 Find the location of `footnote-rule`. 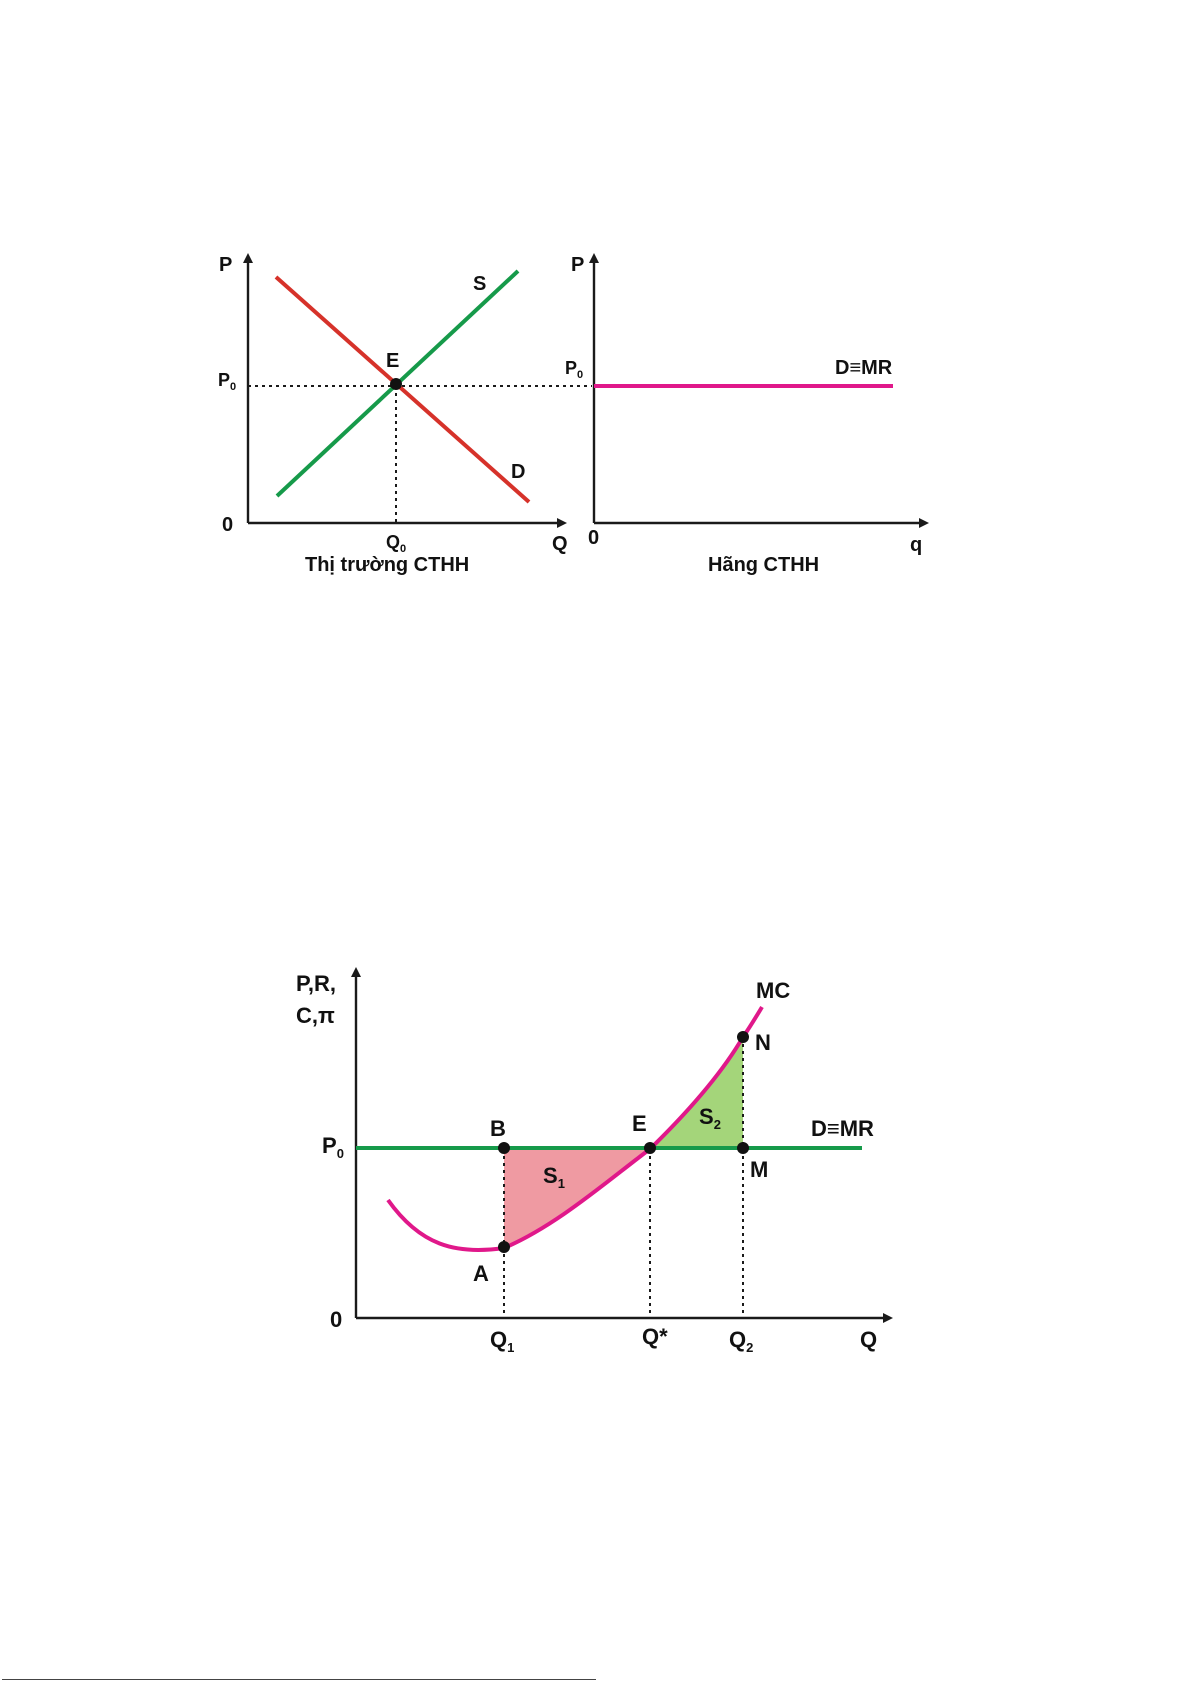

footnote-rule is located at coordinates (299, 1679).